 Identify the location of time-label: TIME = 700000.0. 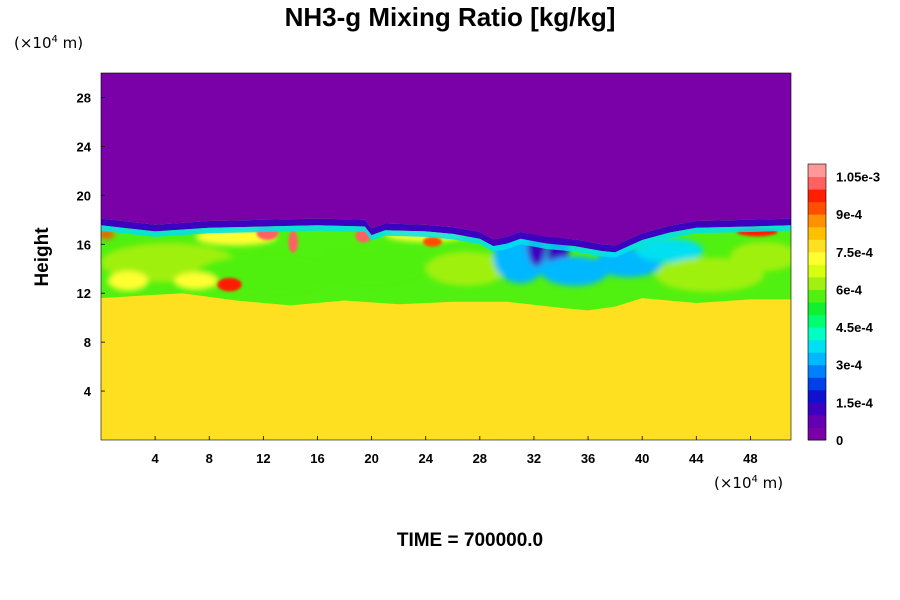
(470, 540).